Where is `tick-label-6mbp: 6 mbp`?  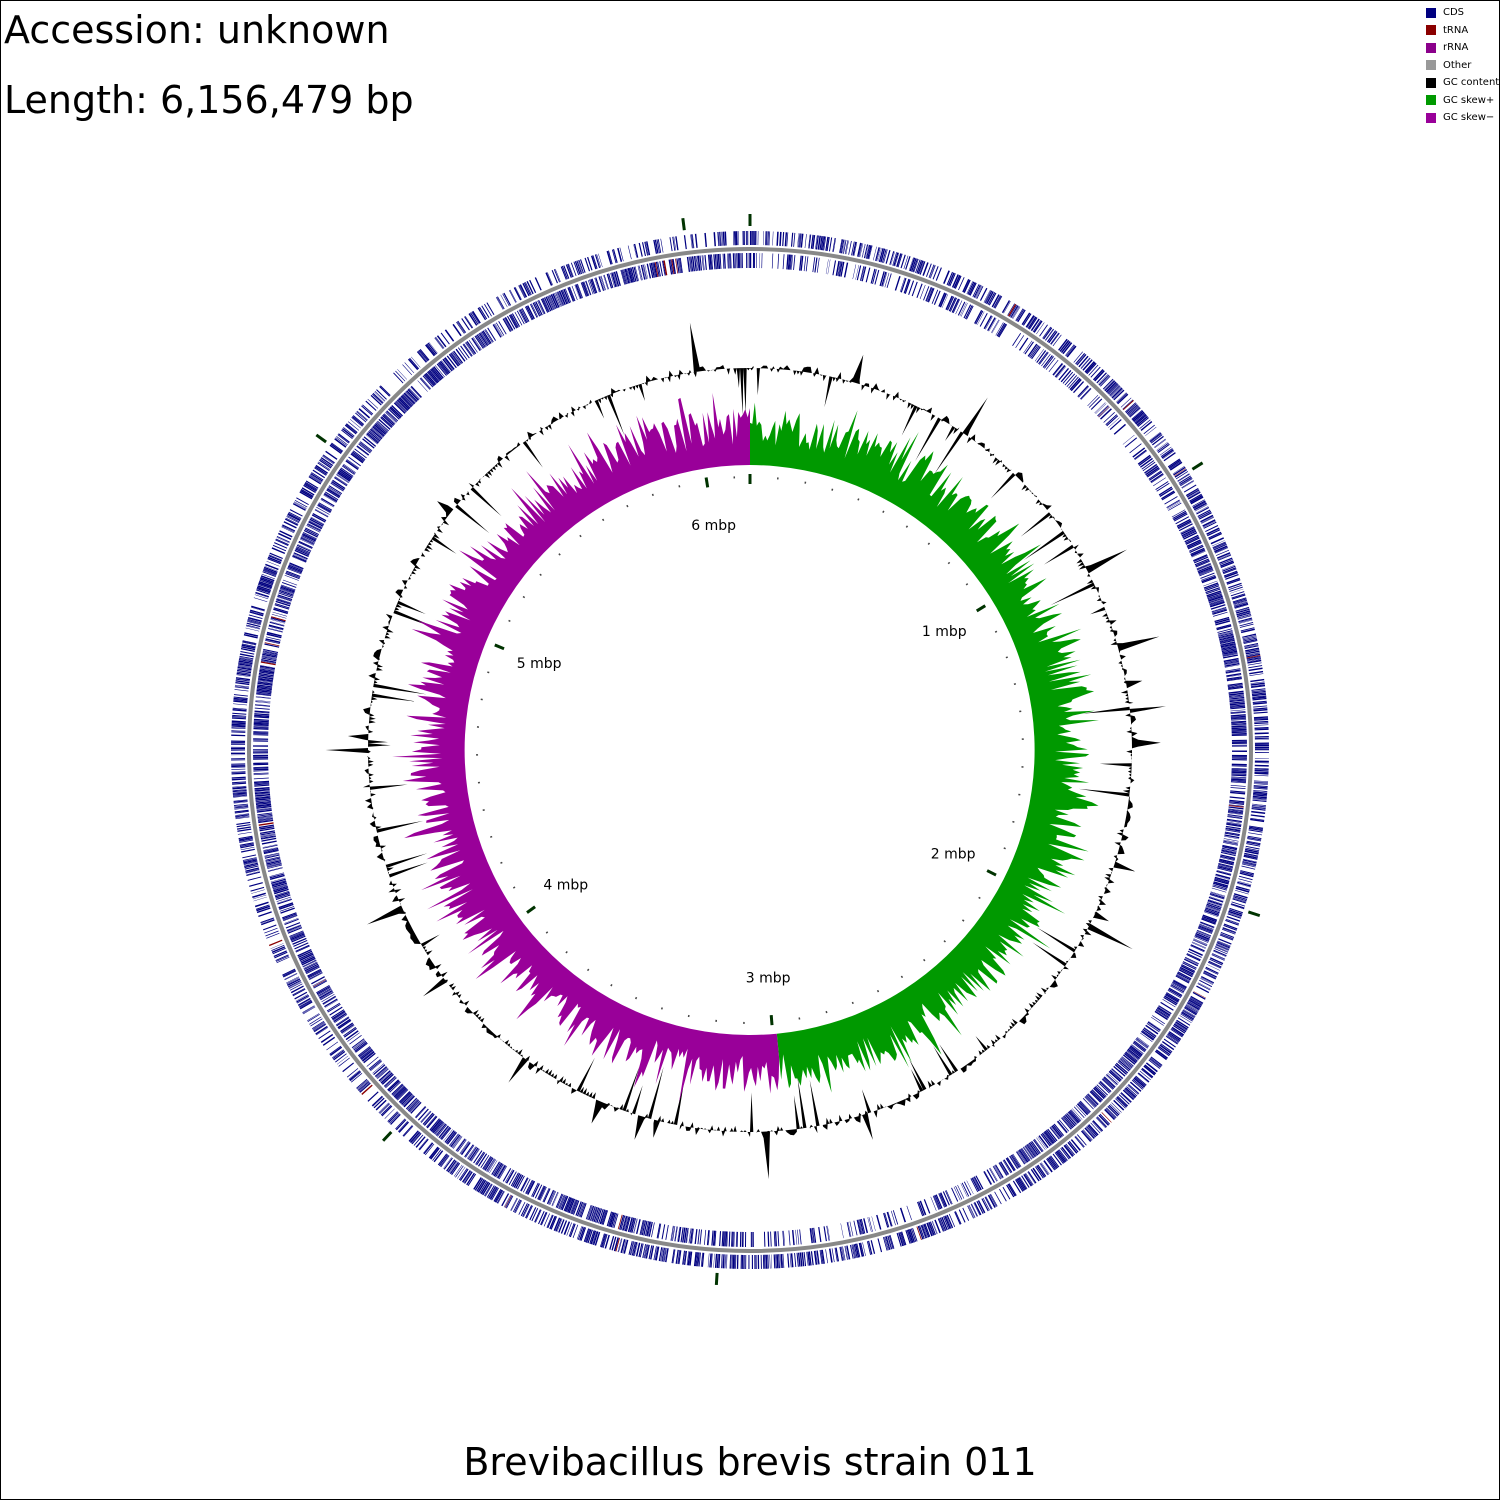
tick-label-6mbp: 6 mbp is located at coordinates (713, 526).